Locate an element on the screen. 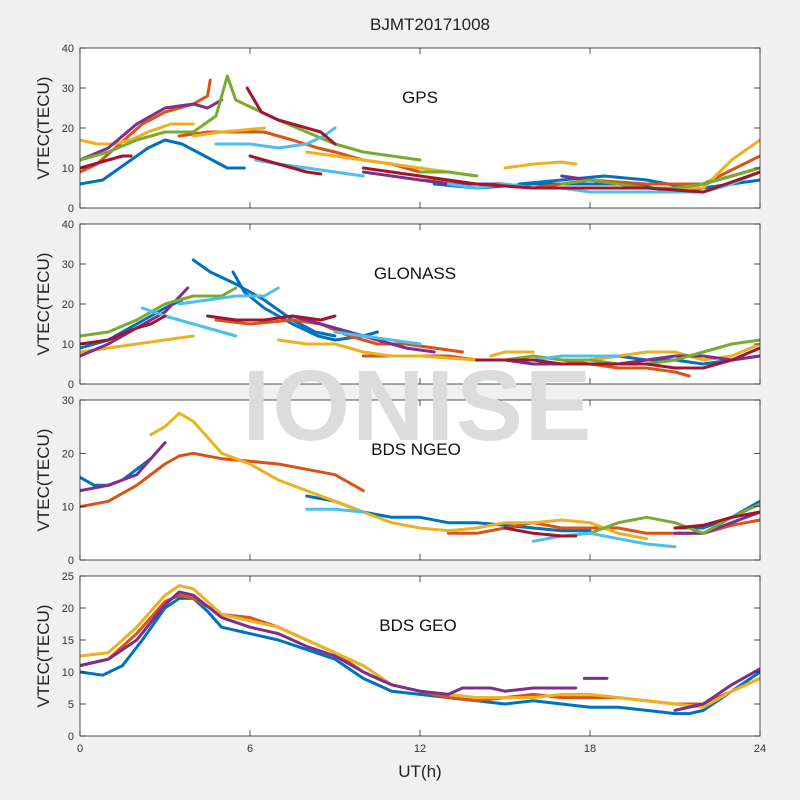 Image resolution: width=800 pixels, height=800 pixels. x-tick-label: 6 is located at coordinates (250, 749).